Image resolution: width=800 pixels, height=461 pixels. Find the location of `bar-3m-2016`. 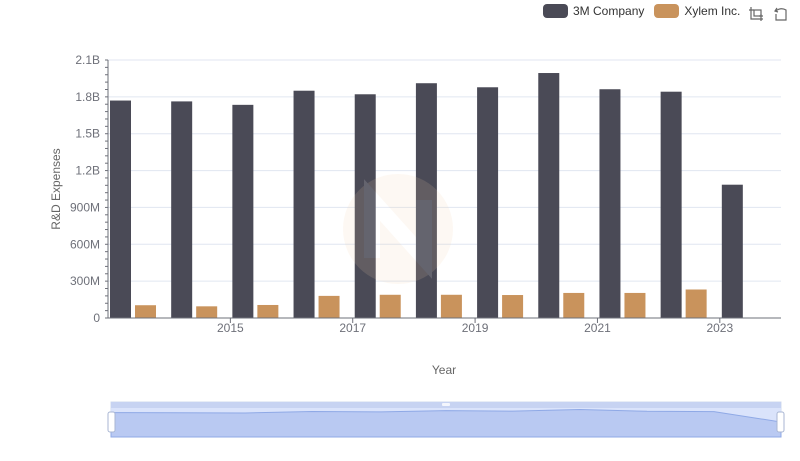

bar-3m-2016 is located at coordinates (243, 211).